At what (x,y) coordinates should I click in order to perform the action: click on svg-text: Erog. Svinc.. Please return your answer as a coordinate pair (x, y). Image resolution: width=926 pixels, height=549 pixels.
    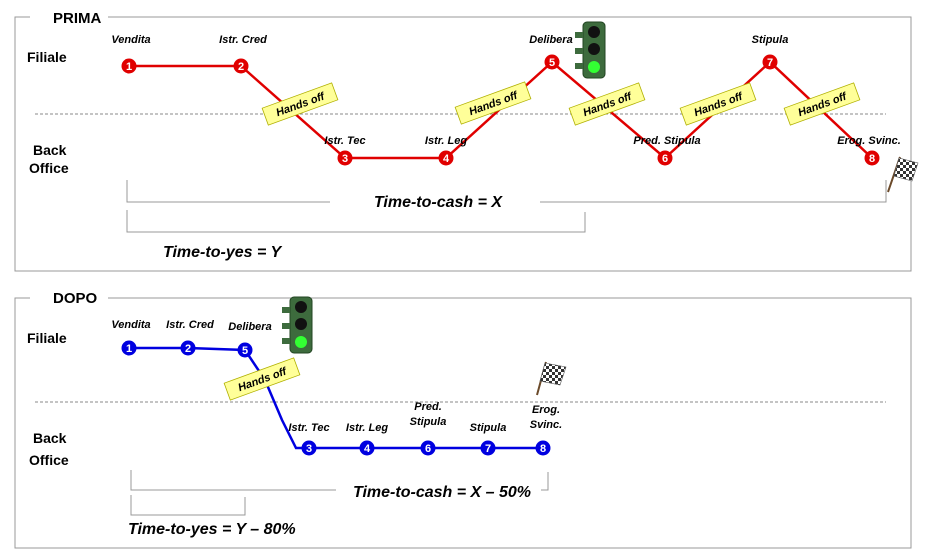
    Looking at the image, I should click on (869, 141).